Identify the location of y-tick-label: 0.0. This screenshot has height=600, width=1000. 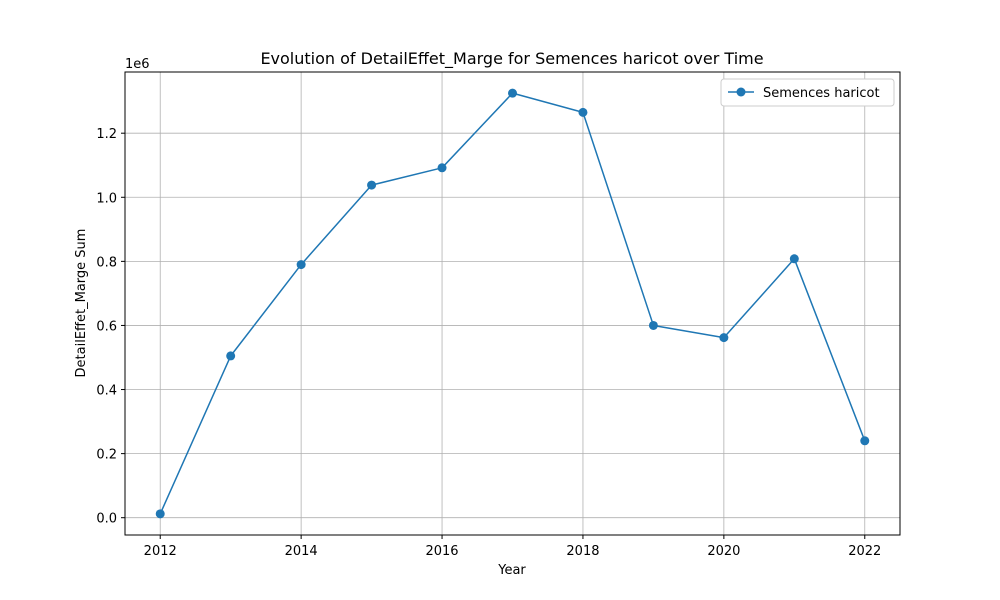
(106, 519).